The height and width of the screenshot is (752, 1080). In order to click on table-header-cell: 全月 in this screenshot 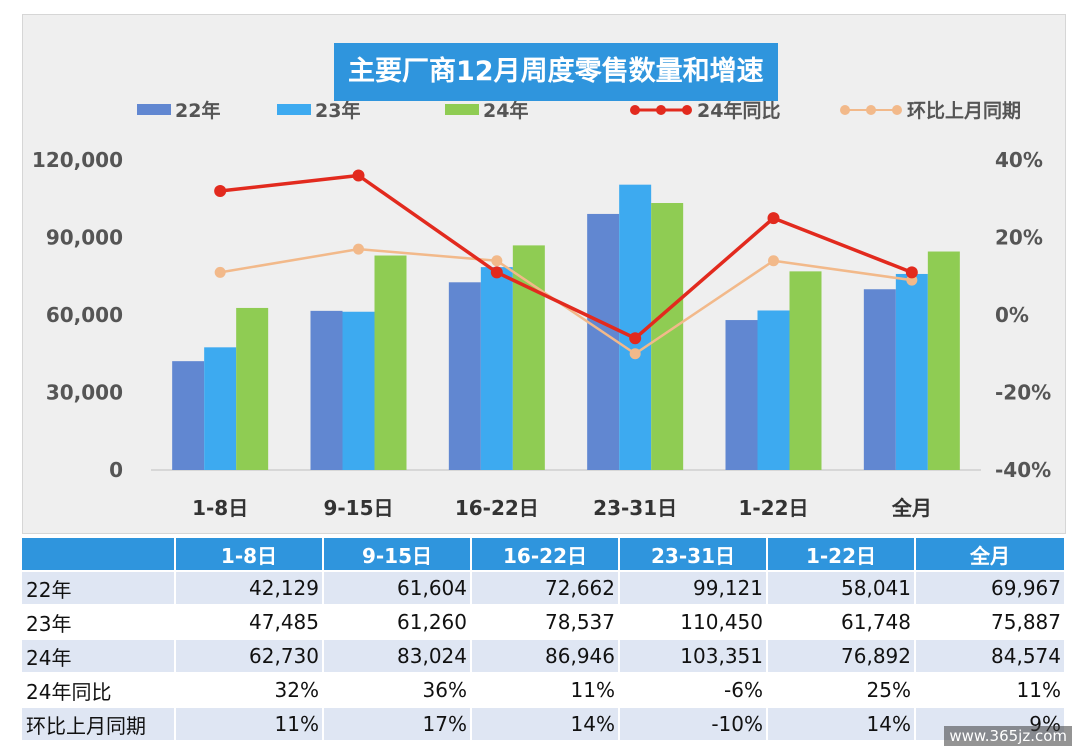, I will do `click(991, 554)`.